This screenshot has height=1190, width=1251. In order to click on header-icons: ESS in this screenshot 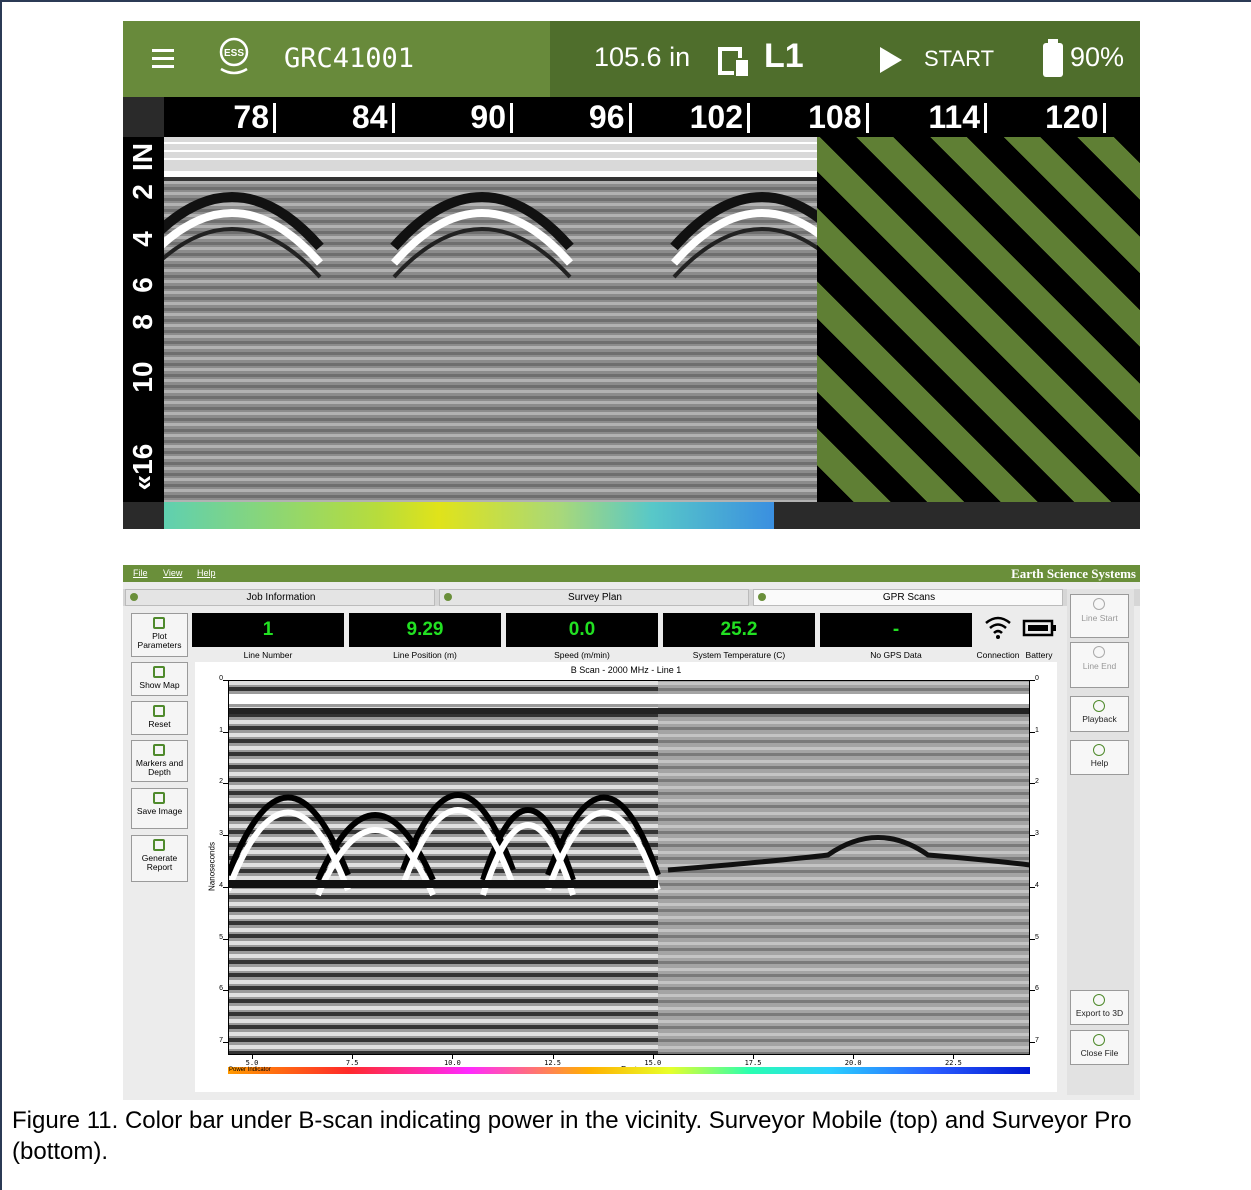, I will do `click(607, 57)`.